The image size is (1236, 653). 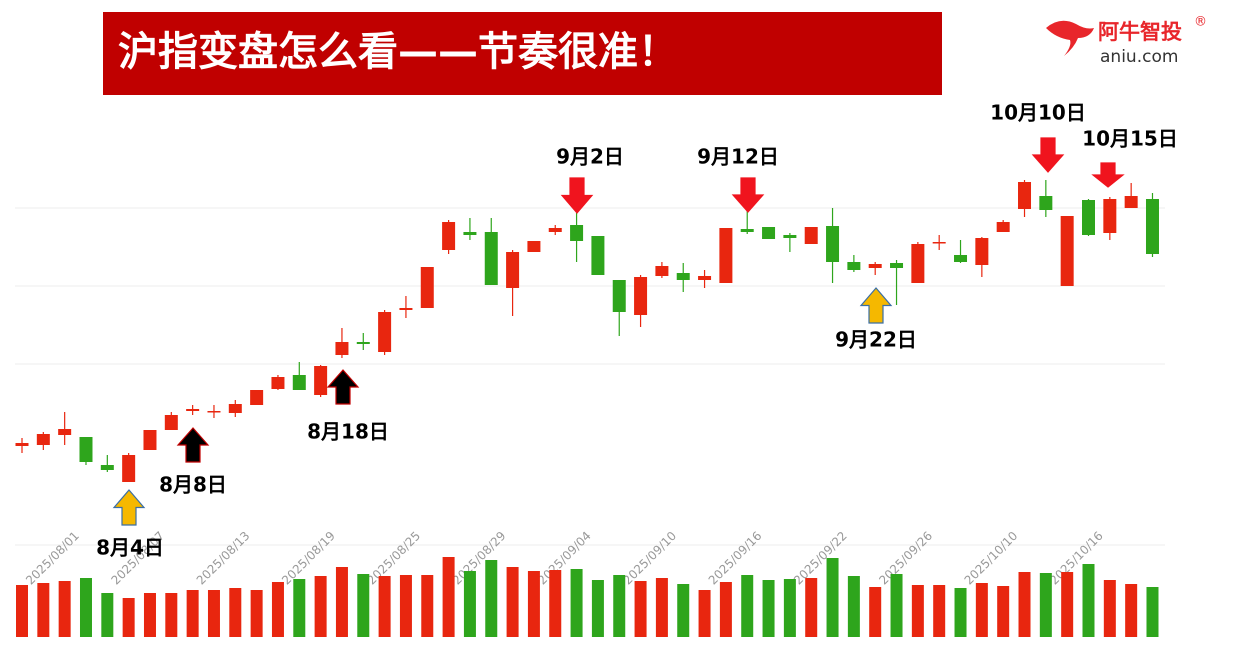 I want to click on x-tick-label: 2025/08/29, so click(x=479, y=558).